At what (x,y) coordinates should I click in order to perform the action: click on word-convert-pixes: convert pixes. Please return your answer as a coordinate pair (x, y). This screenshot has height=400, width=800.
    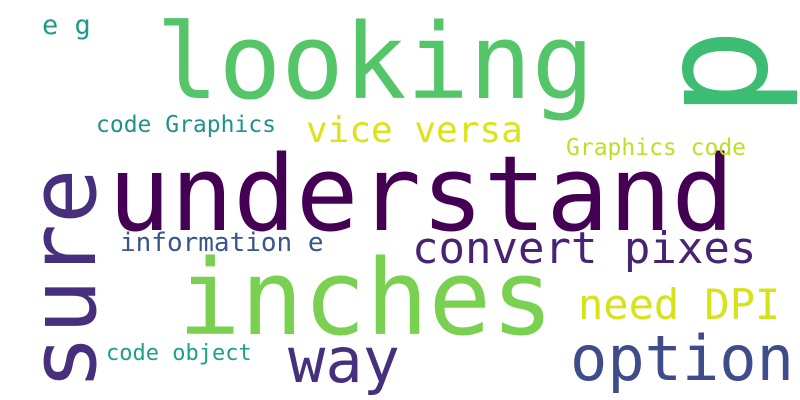
    Looking at the image, I should click on (584, 248).